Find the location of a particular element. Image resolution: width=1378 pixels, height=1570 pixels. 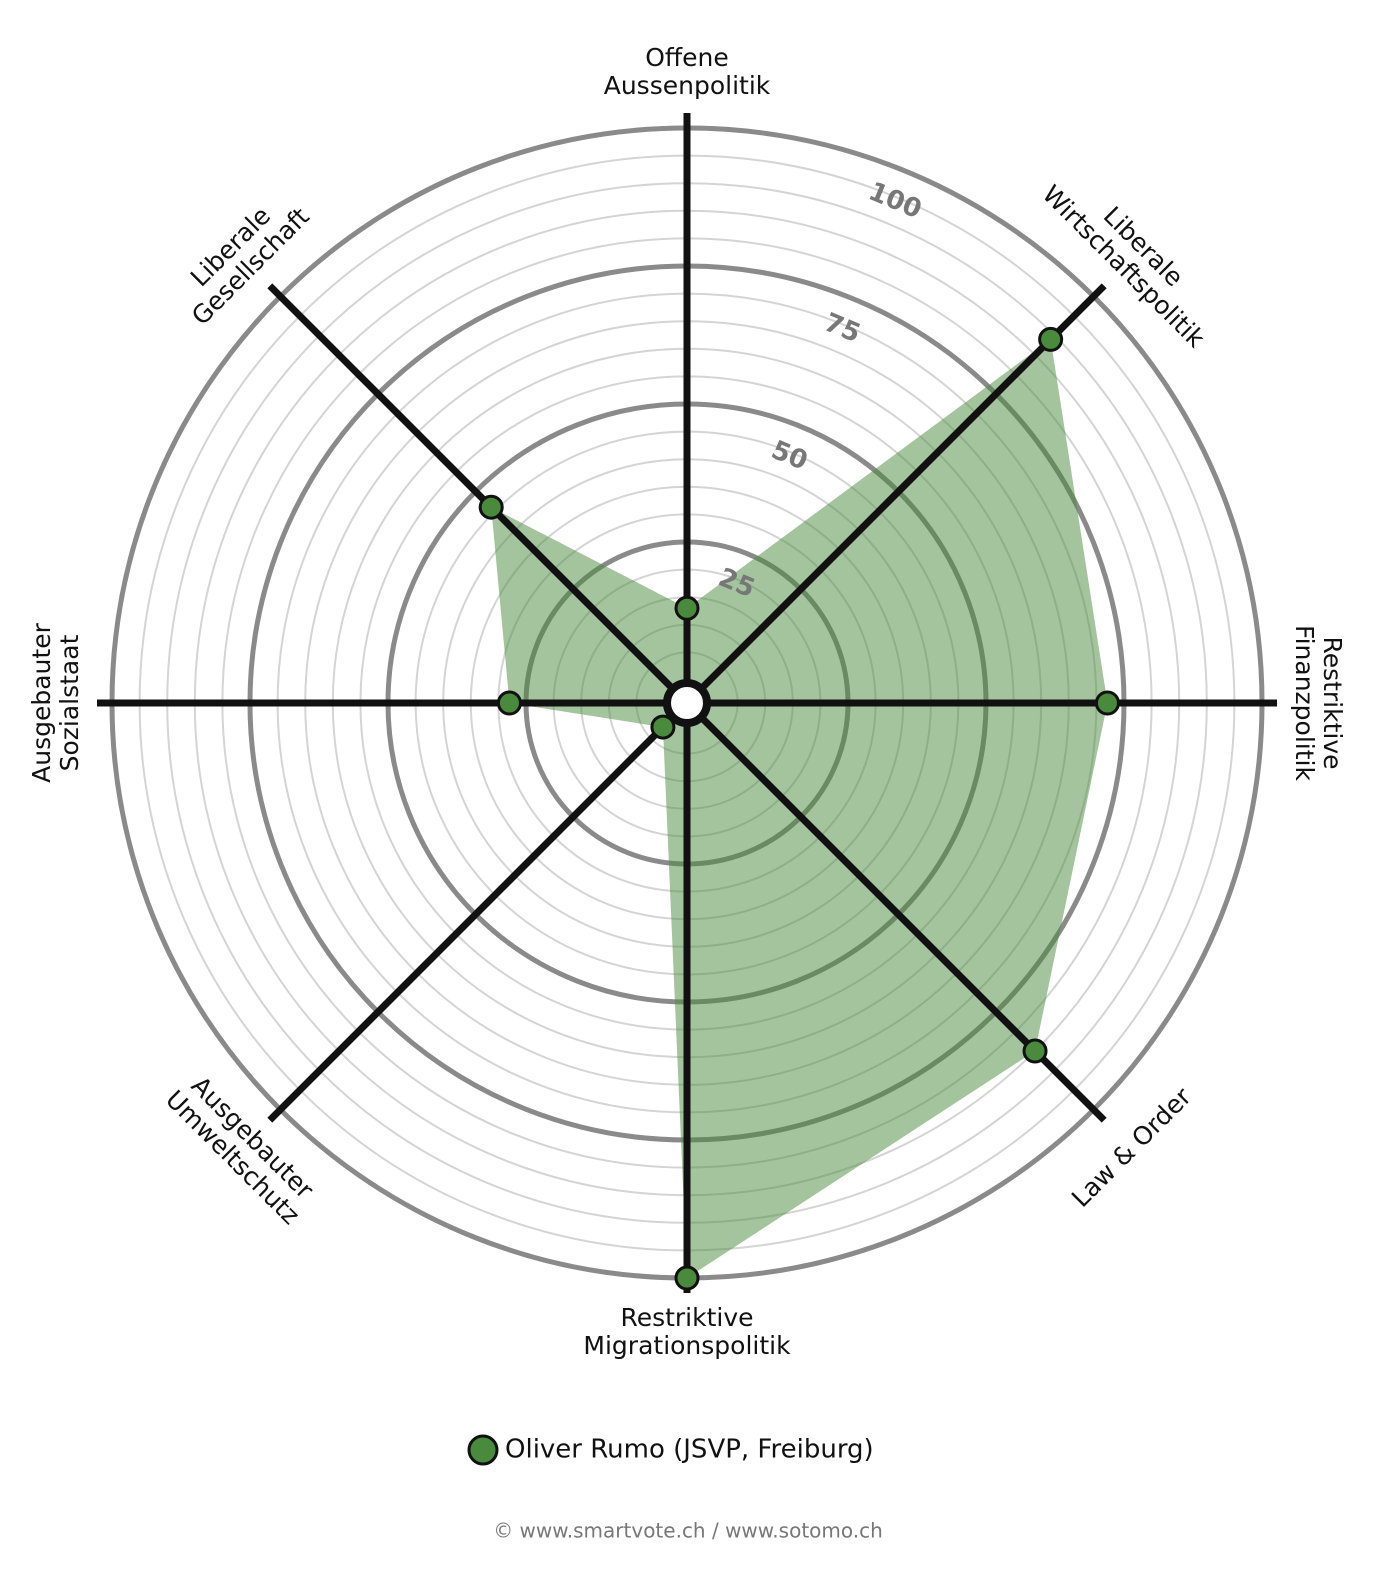

center-hole is located at coordinates (687, 703).